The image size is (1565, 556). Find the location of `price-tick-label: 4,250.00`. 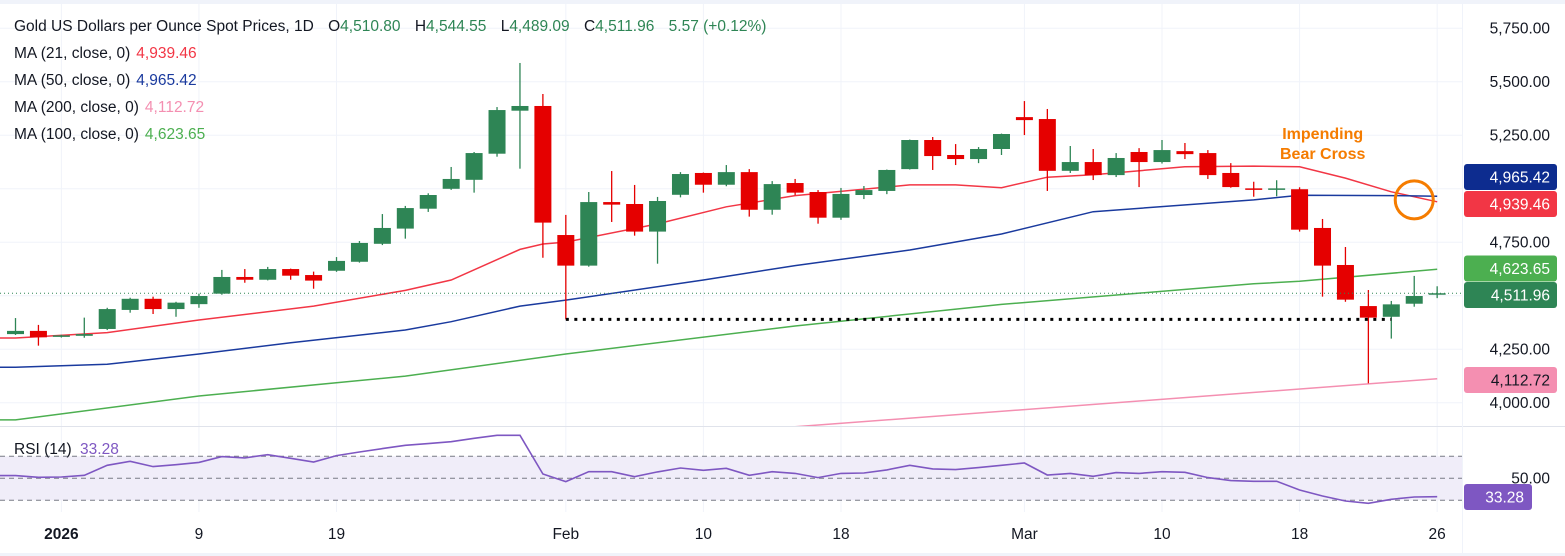

price-tick-label: 4,250.00 is located at coordinates (1520, 349).